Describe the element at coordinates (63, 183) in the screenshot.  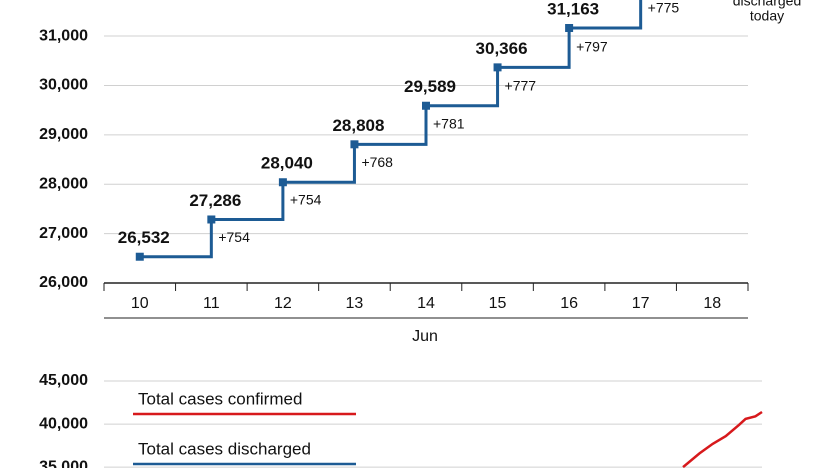
I see `y-tick-label: 28,000` at that location.